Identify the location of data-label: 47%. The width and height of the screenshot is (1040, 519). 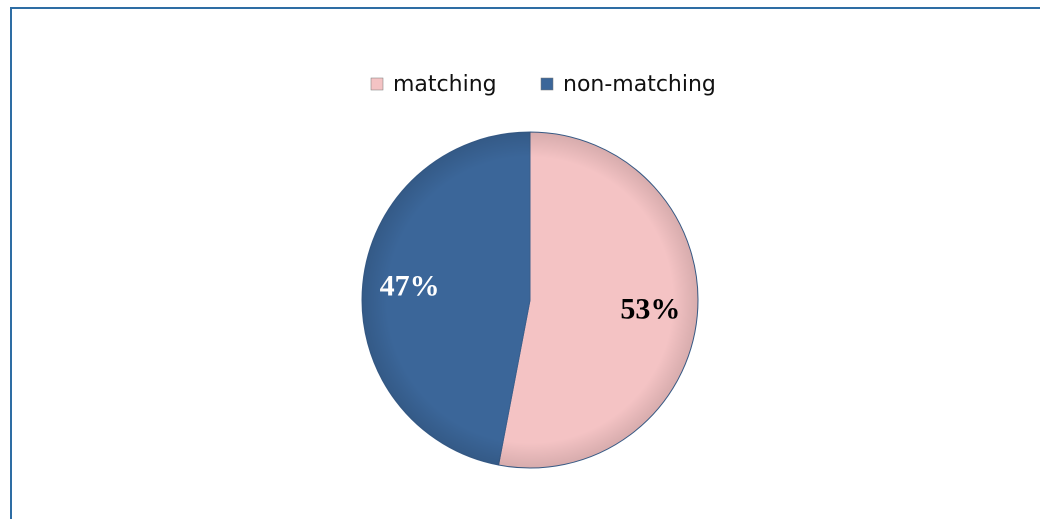
(410, 286).